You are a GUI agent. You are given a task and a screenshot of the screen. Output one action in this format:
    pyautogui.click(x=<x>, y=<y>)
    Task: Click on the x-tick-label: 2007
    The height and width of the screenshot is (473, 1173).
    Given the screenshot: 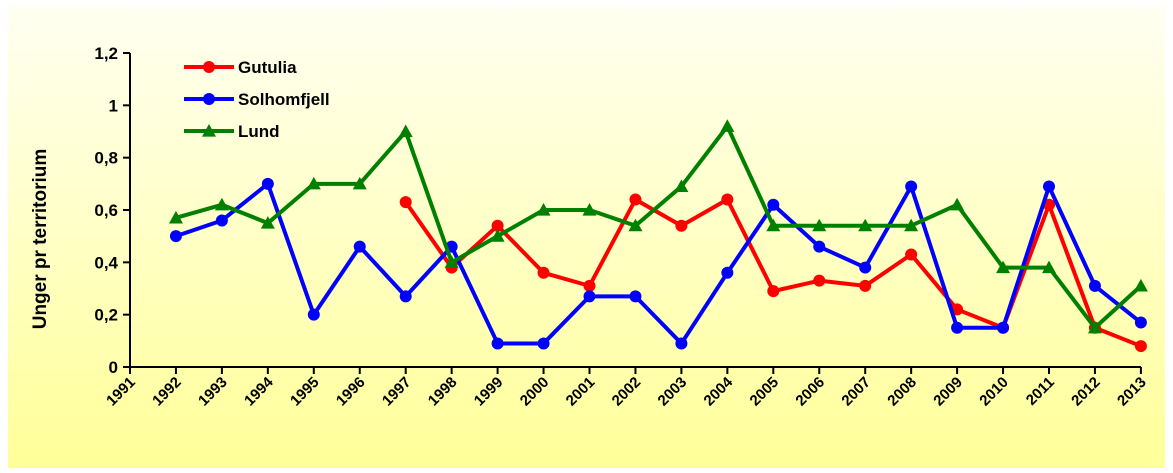 What is the action you would take?
    pyautogui.click(x=856, y=392)
    